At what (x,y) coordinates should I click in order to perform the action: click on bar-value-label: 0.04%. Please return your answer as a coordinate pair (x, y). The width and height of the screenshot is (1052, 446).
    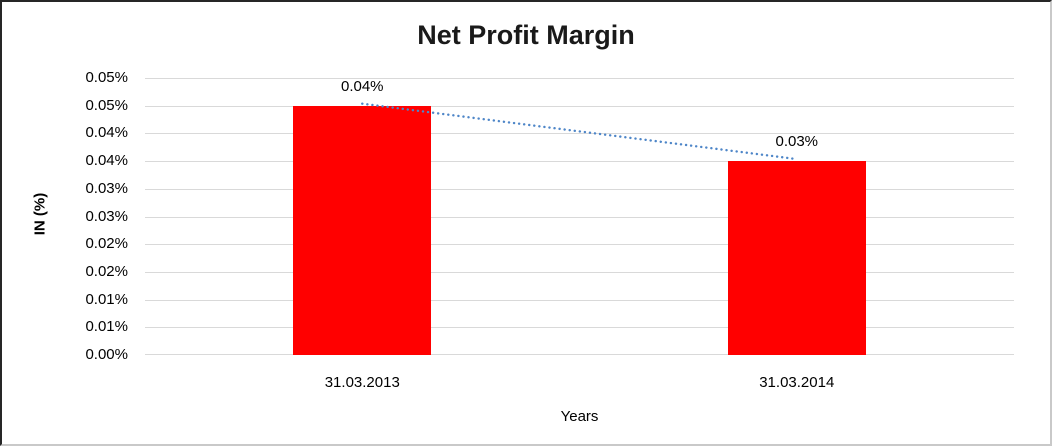
    Looking at the image, I should click on (362, 86).